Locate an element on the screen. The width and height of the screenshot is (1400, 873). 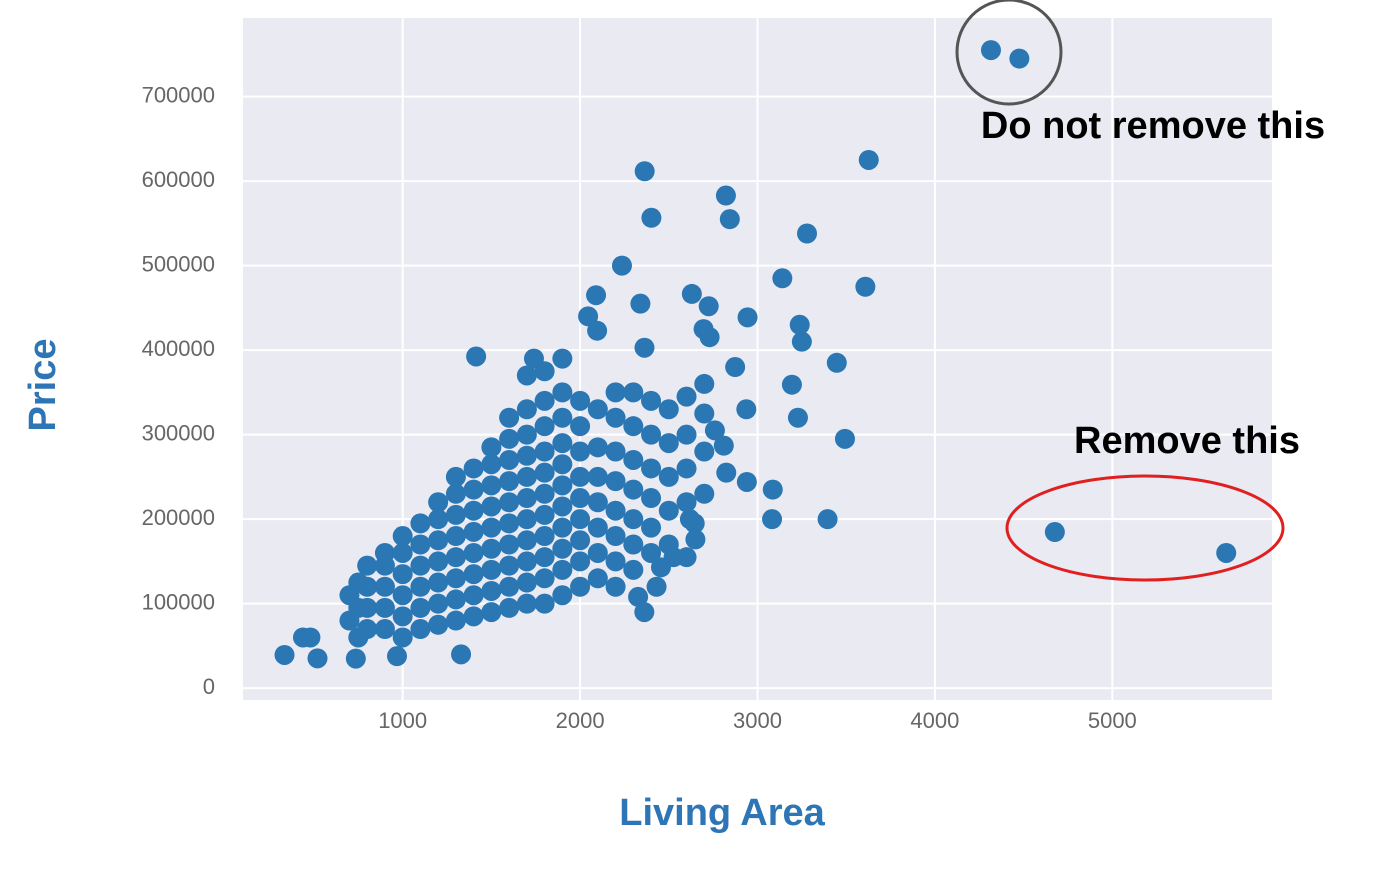
x-tick-label: 5000 is located at coordinates (1112, 720).